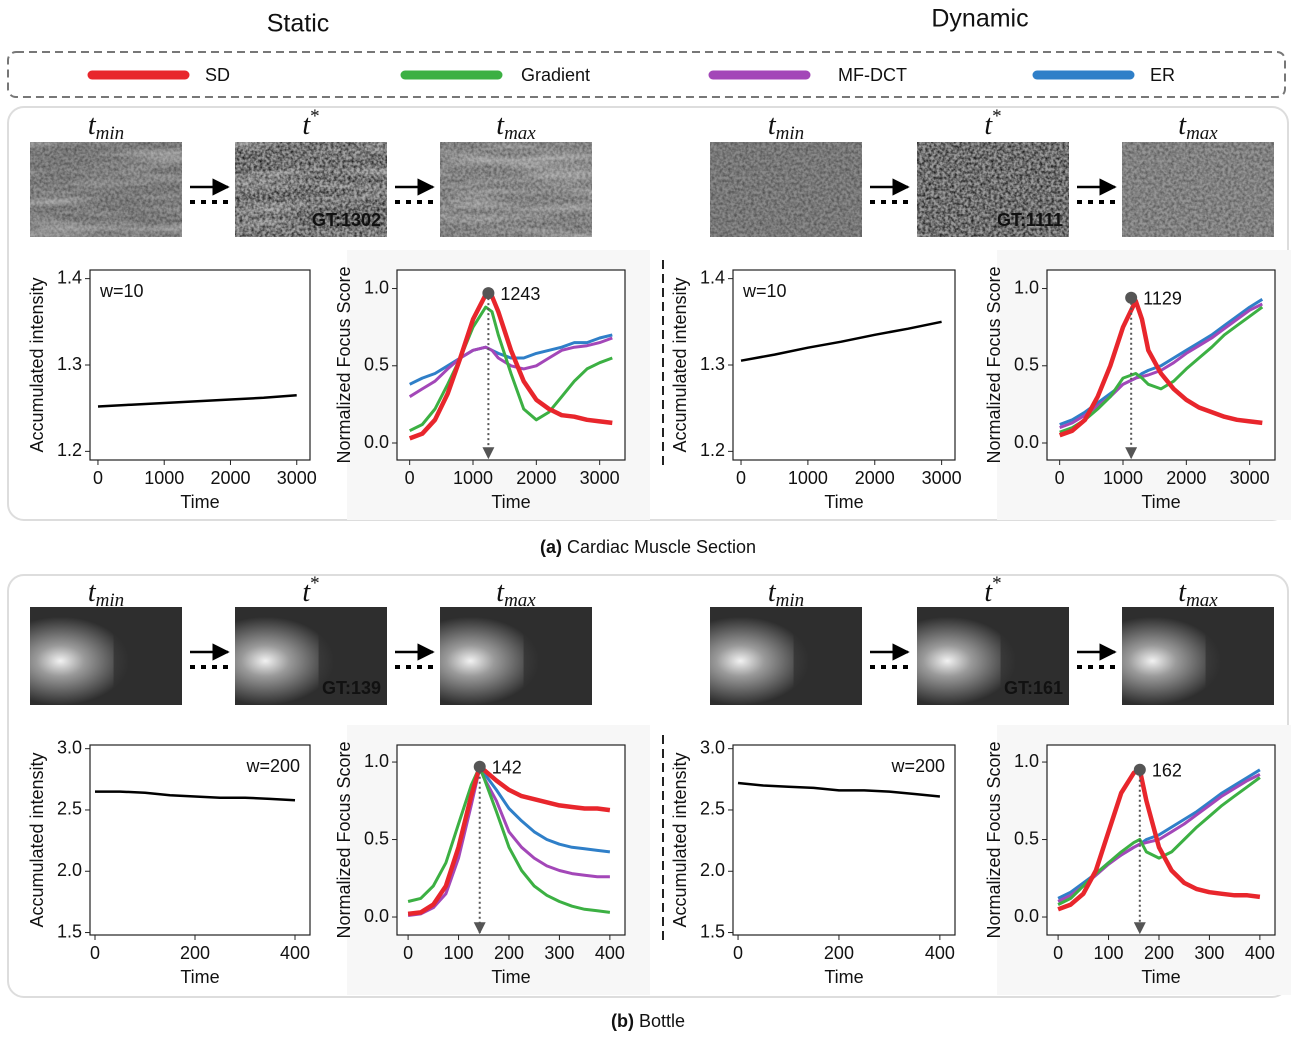 The image size is (1291, 1038). I want to click on peak-label: 1243, so click(520, 294).